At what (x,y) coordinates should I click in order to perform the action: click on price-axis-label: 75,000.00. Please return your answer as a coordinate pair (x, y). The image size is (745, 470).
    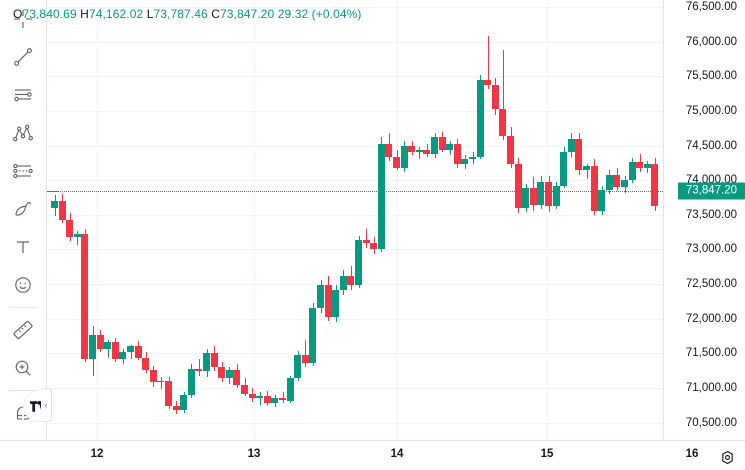
    Looking at the image, I should click on (711, 110).